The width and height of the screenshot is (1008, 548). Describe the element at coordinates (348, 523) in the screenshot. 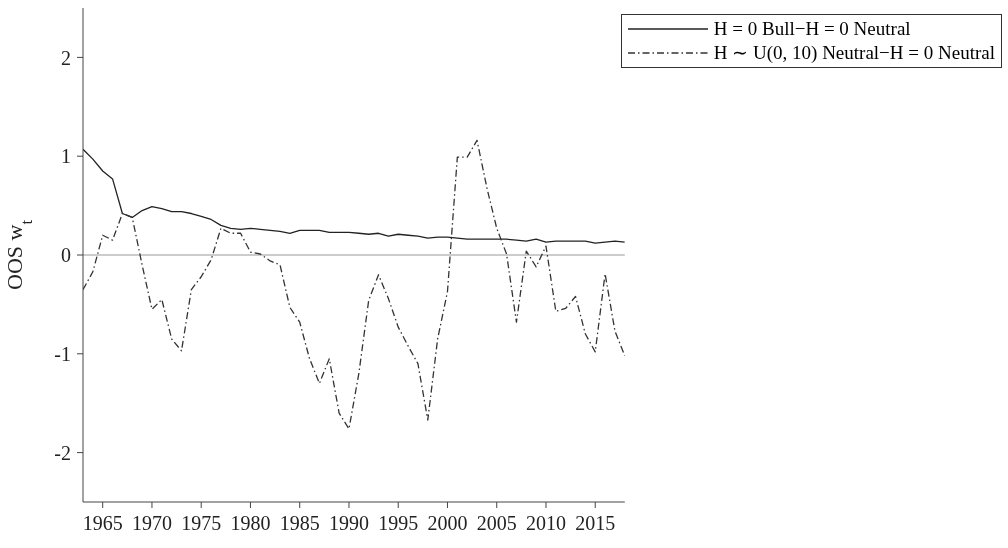

I see `x-tick-label: 1990` at that location.